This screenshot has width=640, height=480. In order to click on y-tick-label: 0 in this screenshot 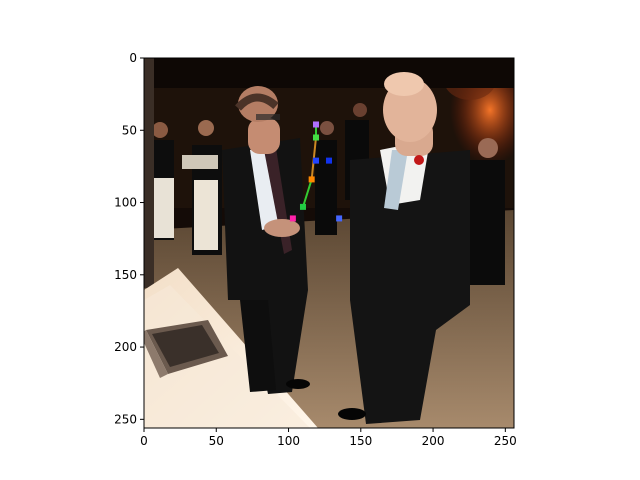, I will do `click(133, 58)`.